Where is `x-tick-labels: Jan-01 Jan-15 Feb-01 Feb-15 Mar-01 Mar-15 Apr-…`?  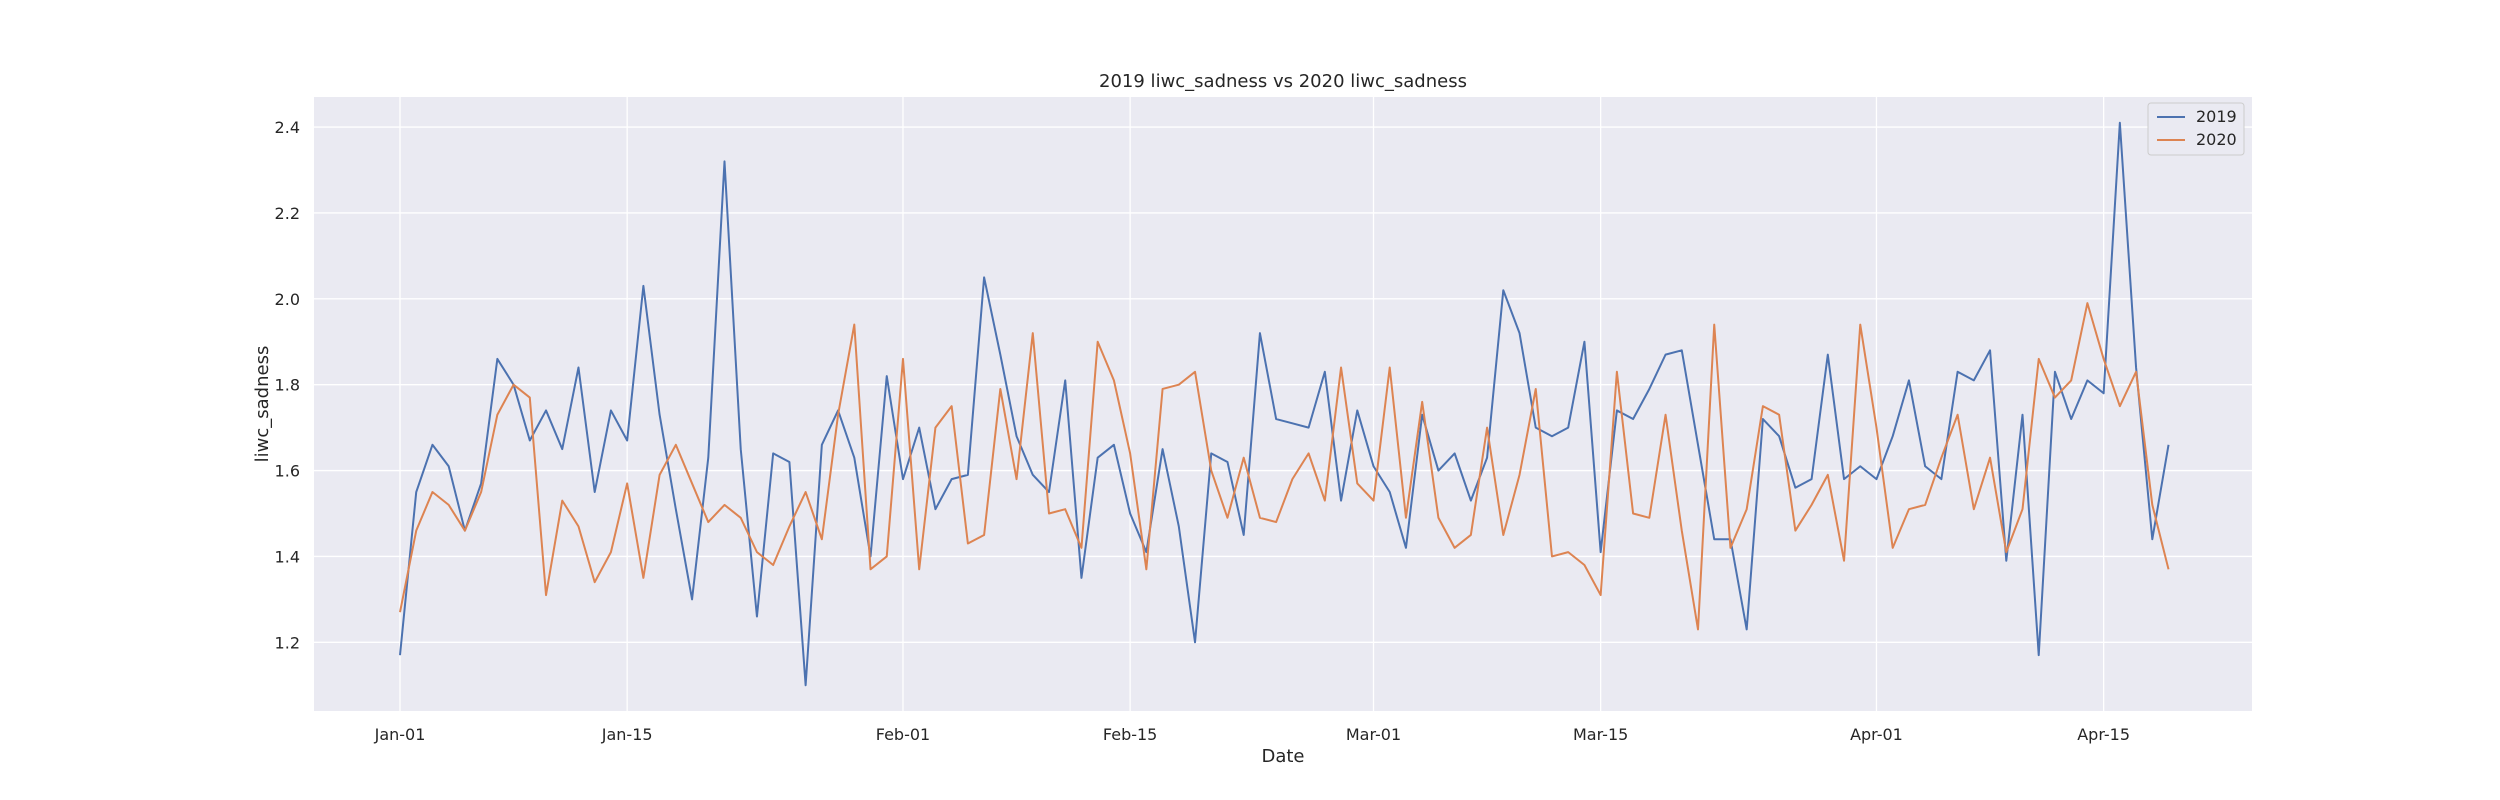
x-tick-labels: Jan-01 Jan-15 Feb-01 Feb-15 Mar-01 Mar-15 Apr-… is located at coordinates (1252, 734).